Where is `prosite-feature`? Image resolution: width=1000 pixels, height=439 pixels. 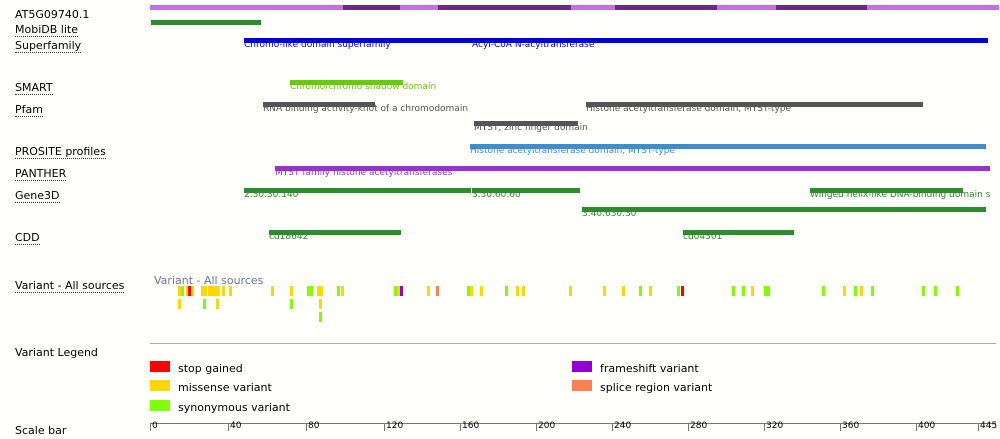 prosite-feature is located at coordinates (728, 146).